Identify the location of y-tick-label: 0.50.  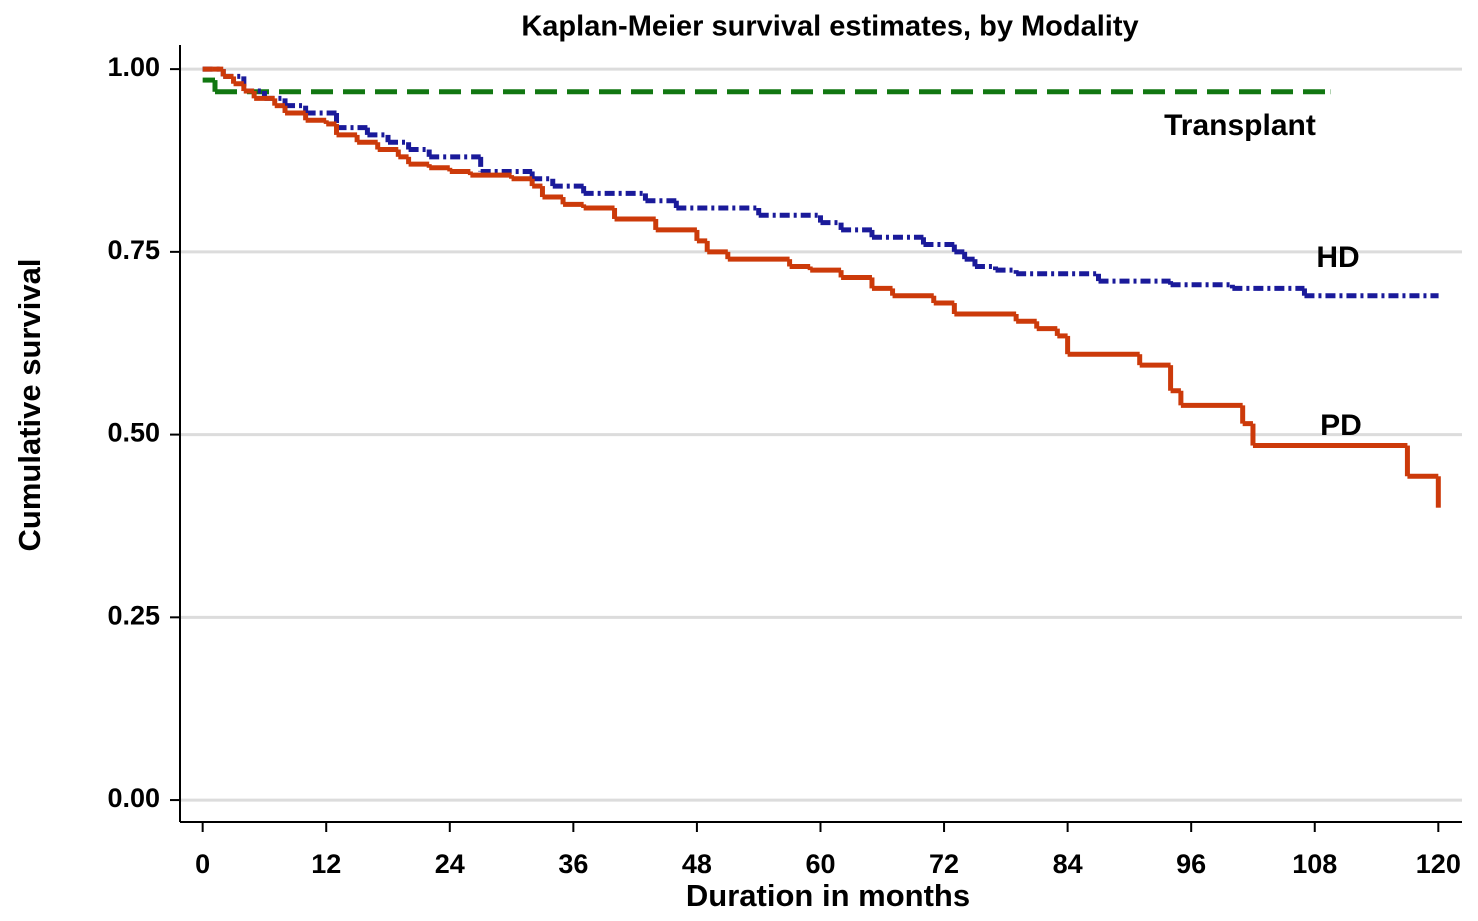
(133, 433).